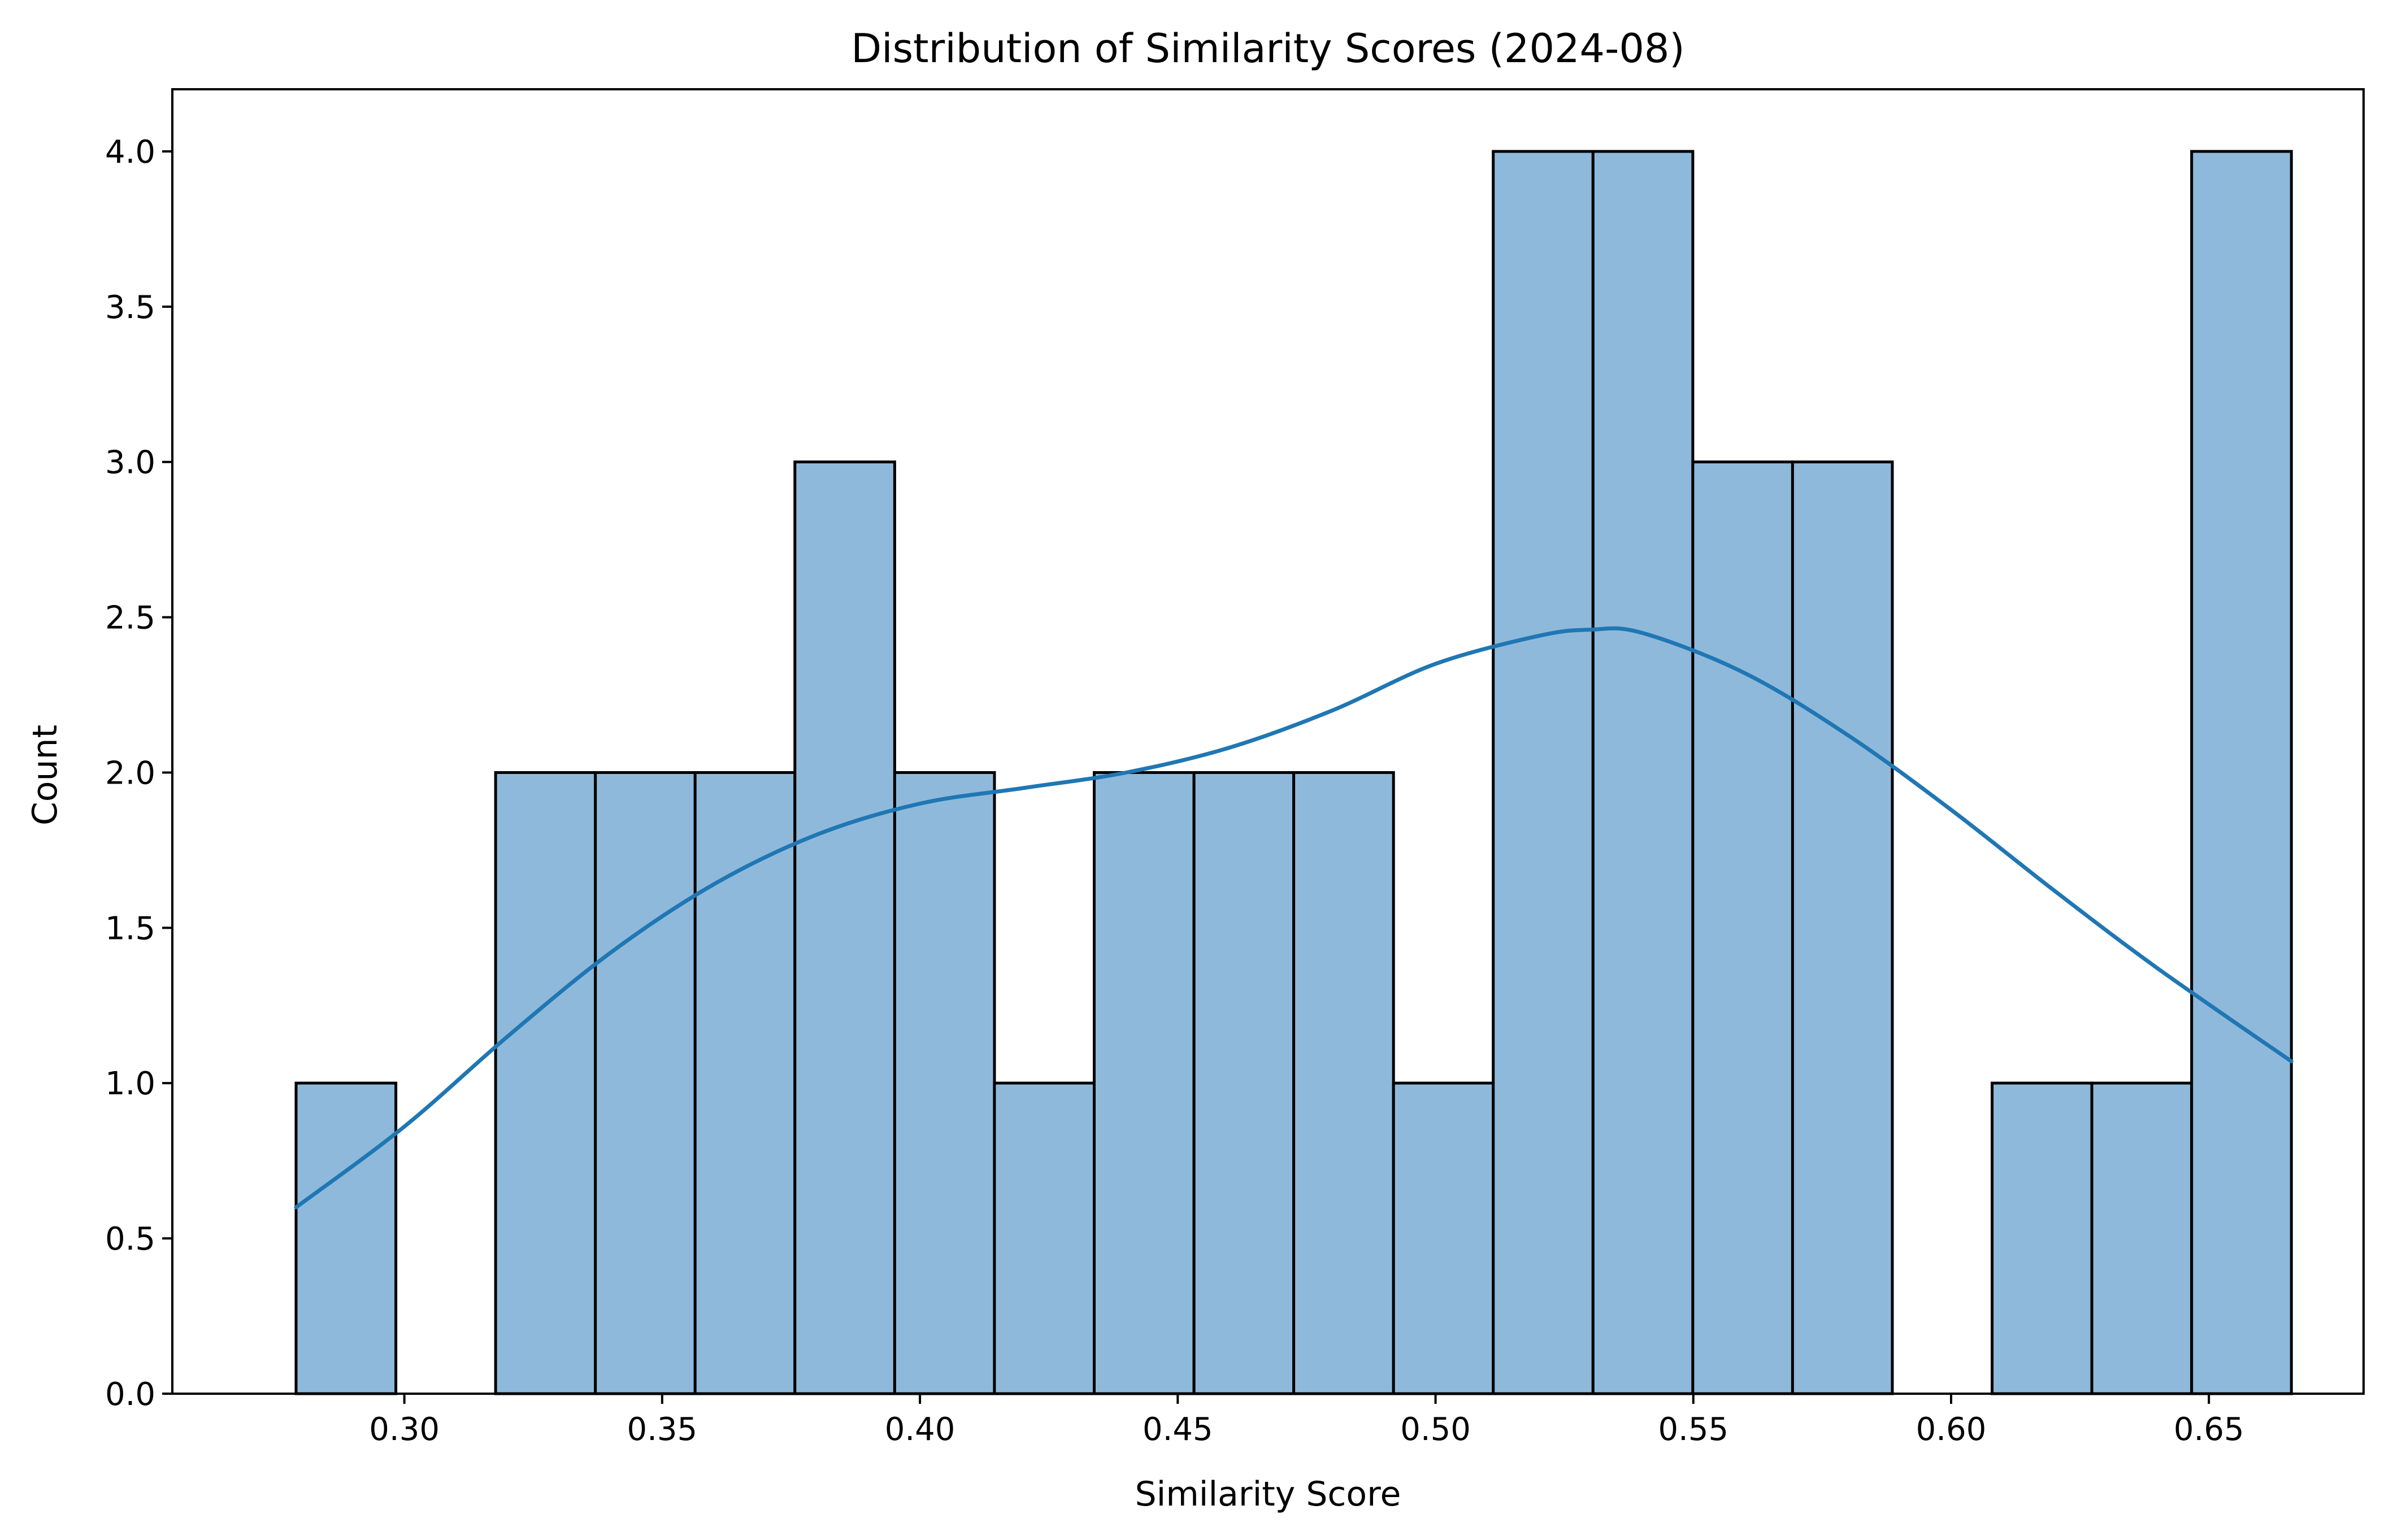 The width and height of the screenshot is (2389, 1540). I want to click on x-tick-label: 0.50, so click(1436, 1430).